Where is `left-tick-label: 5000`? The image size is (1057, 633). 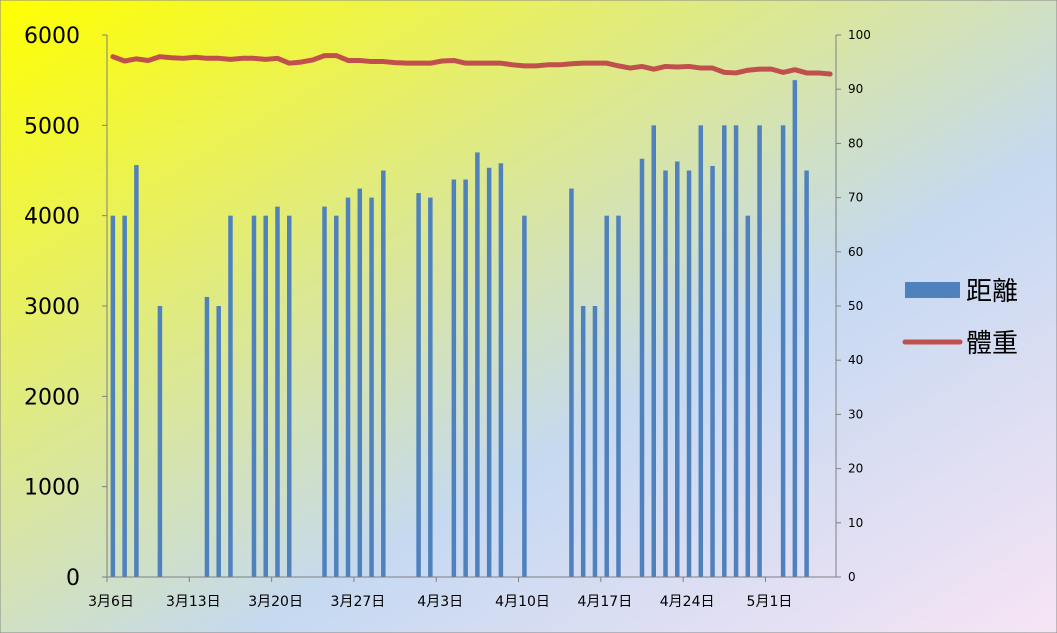
left-tick-label: 5000 is located at coordinates (52, 126).